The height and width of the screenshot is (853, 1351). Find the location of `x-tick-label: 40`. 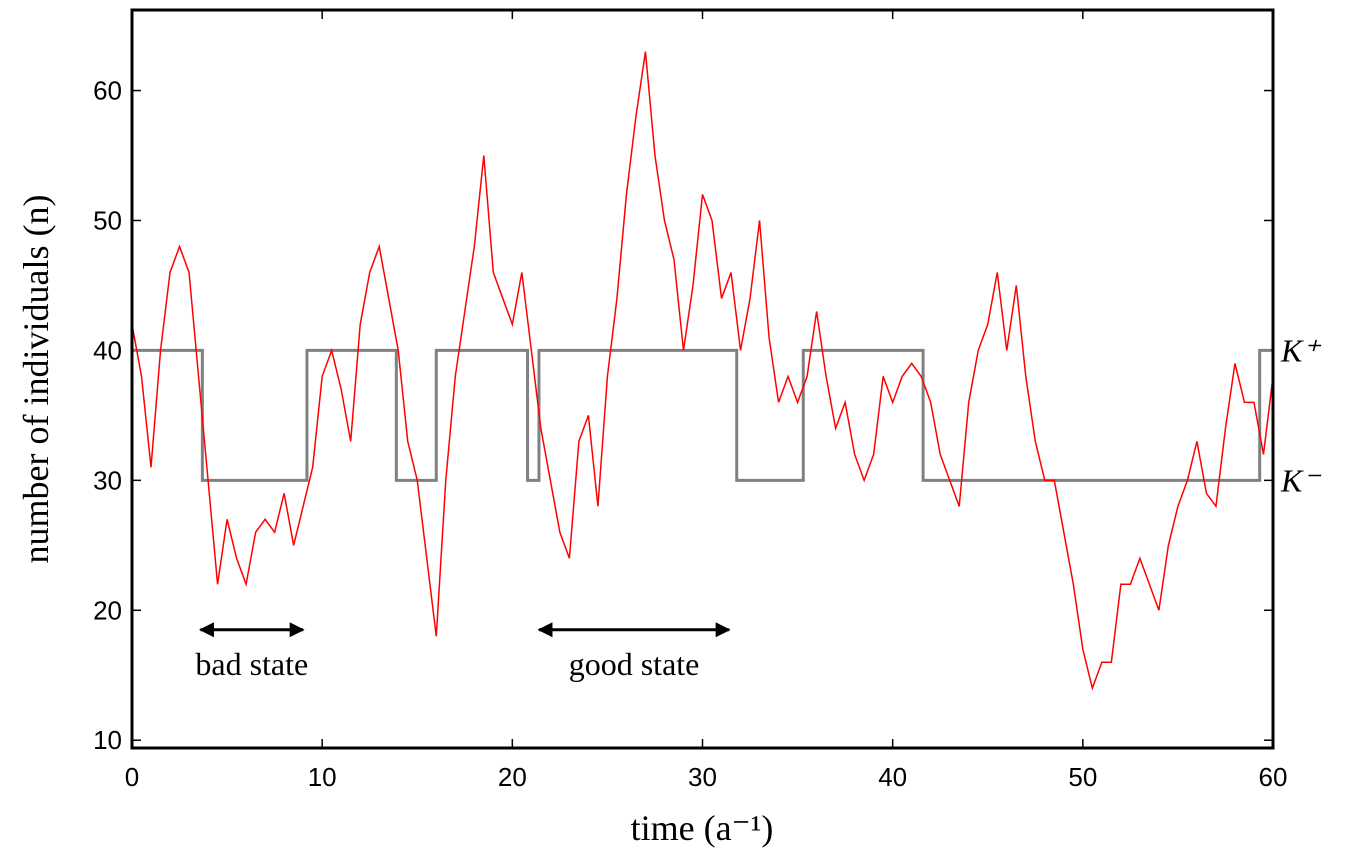

x-tick-label: 40 is located at coordinates (892, 777).